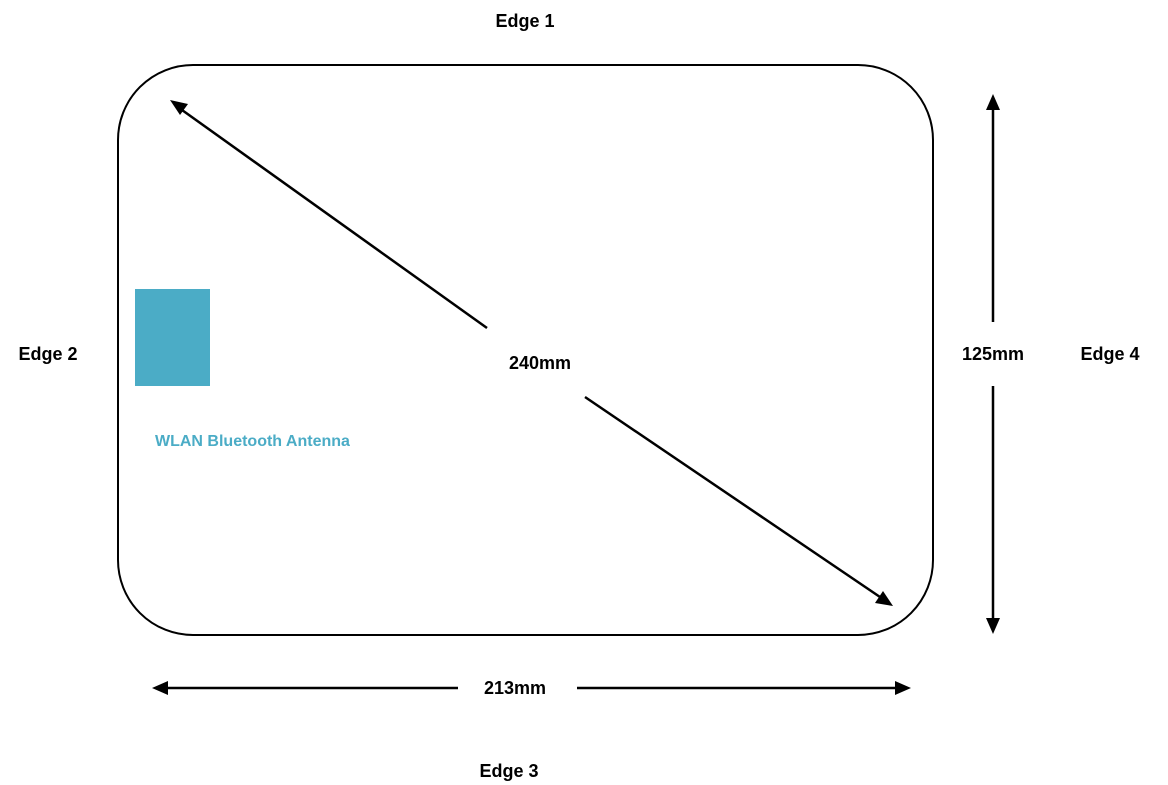  Describe the element at coordinates (732, 497) in the screenshot. I see `diagonal-arrow-lower-line` at that location.